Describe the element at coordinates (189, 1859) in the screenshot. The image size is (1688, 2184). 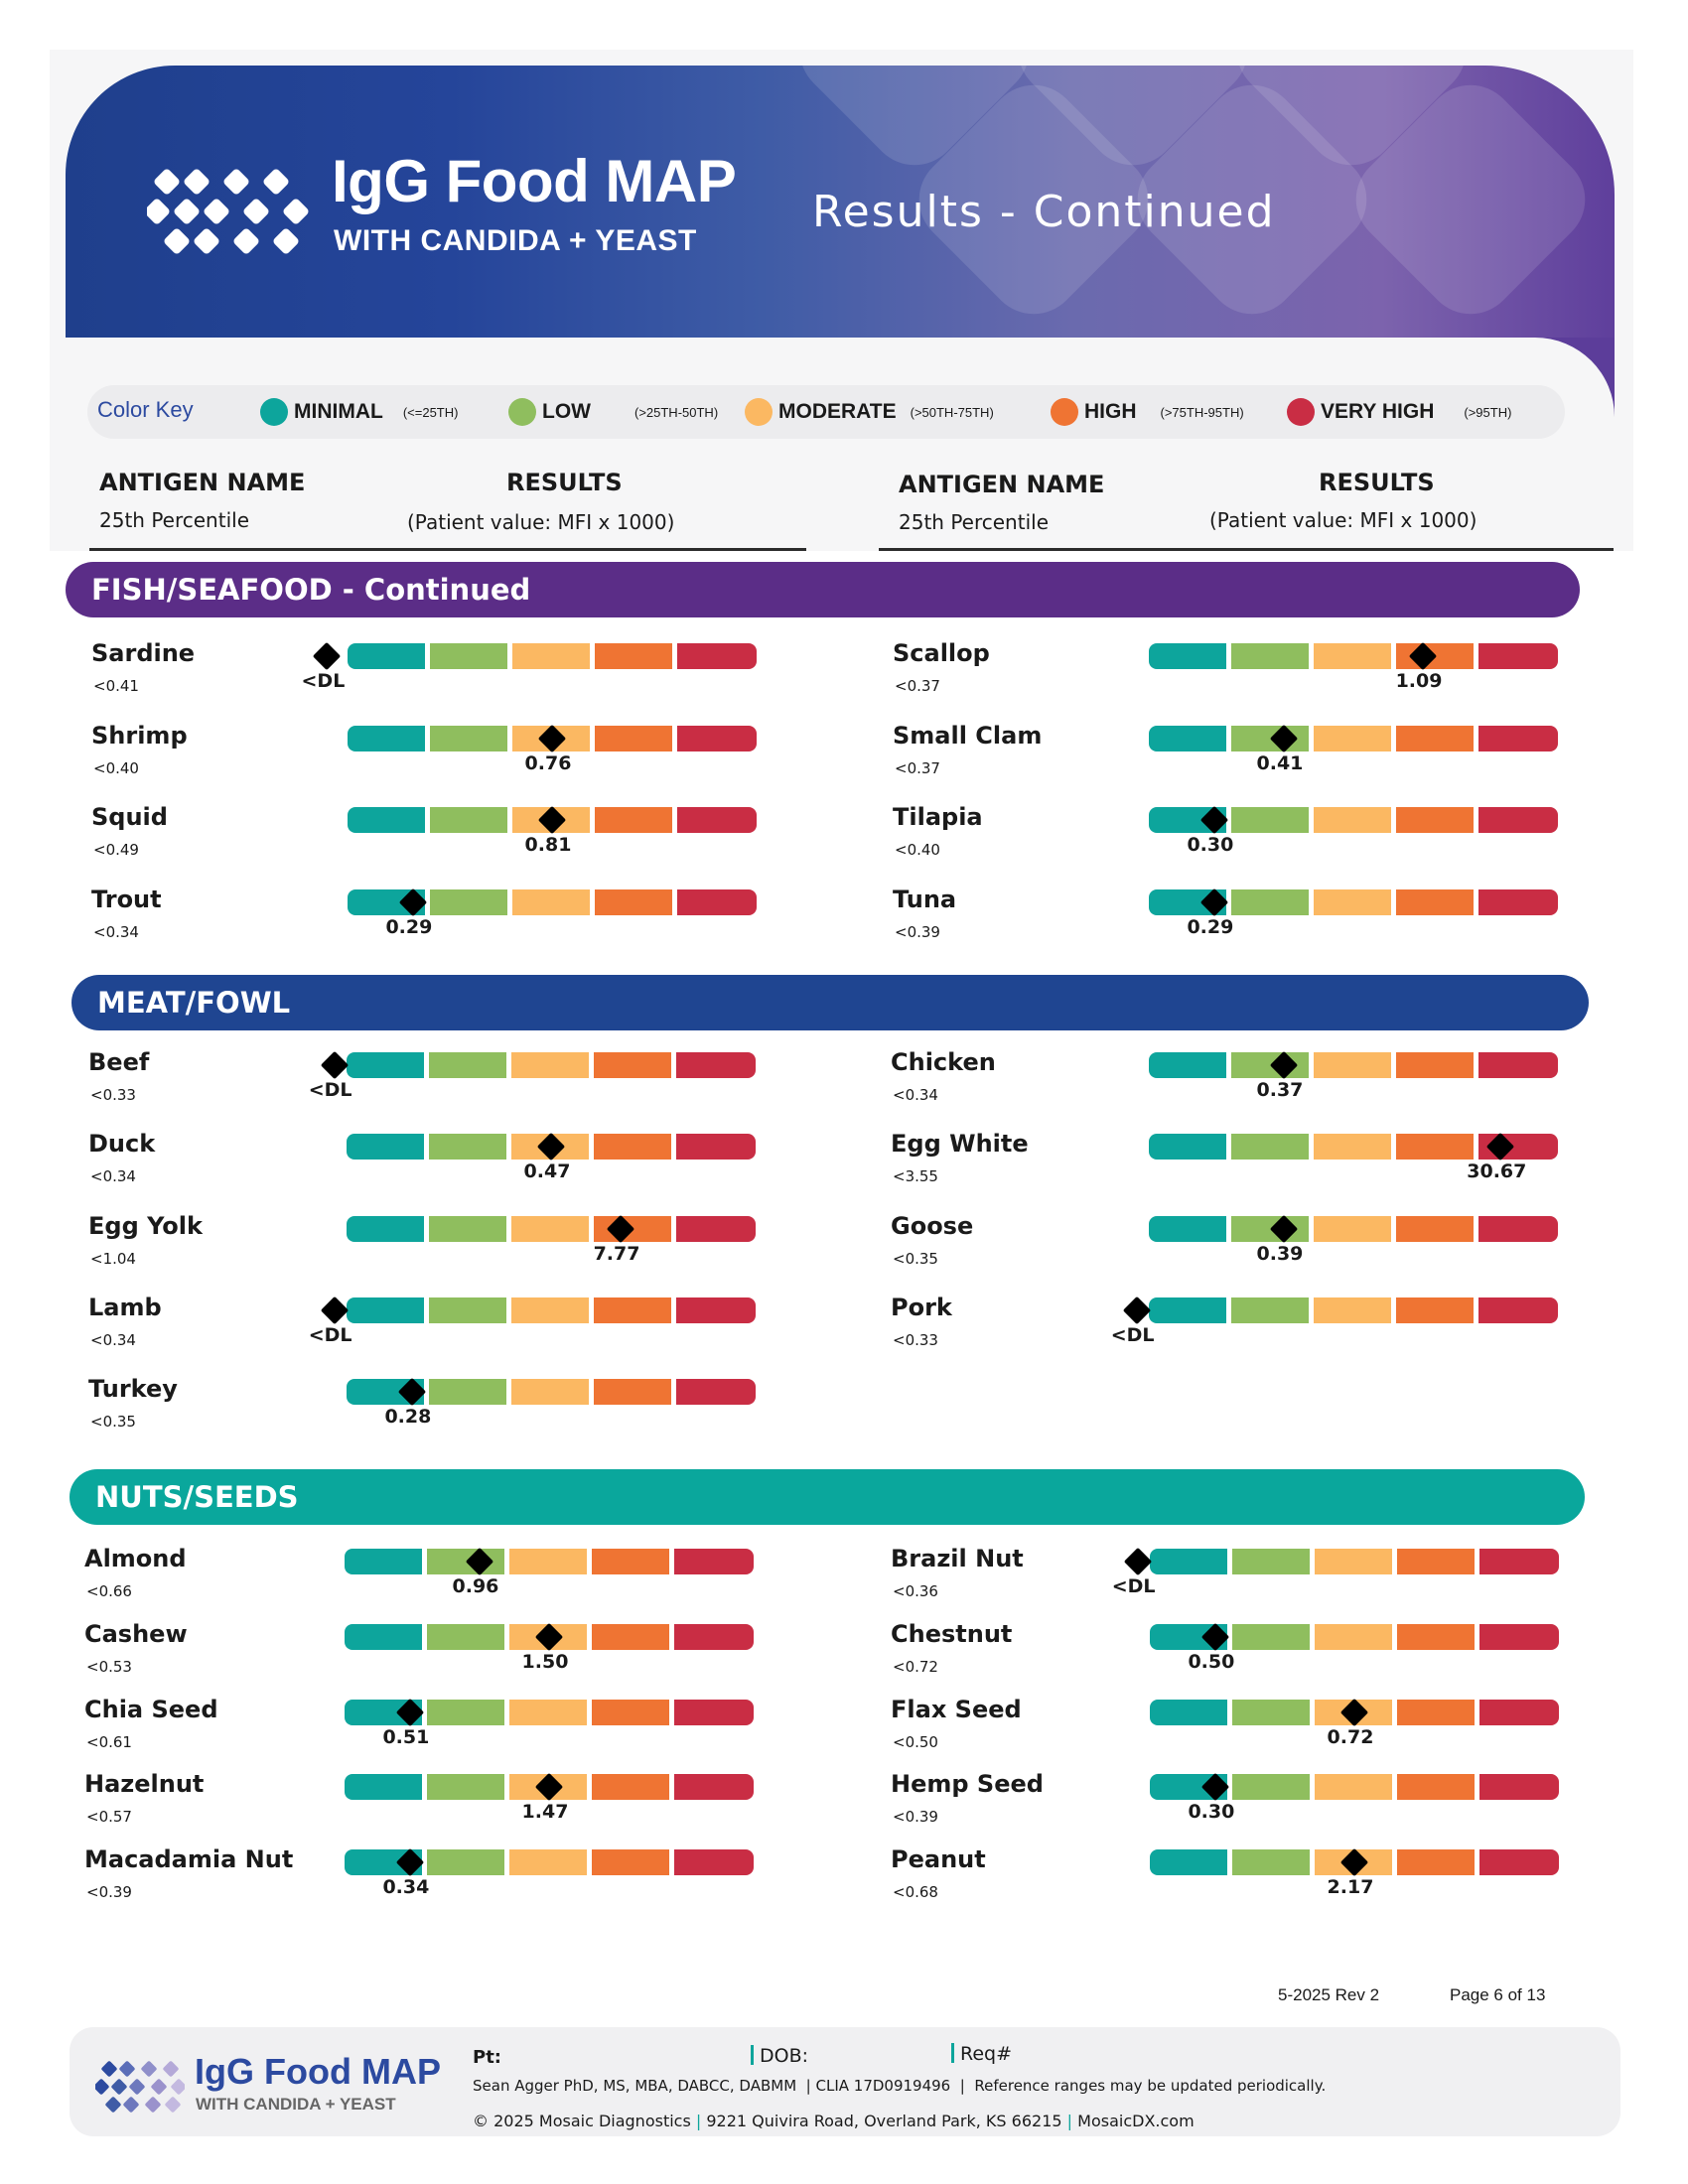
I see `antigen-name: Macadamia Nut` at that location.